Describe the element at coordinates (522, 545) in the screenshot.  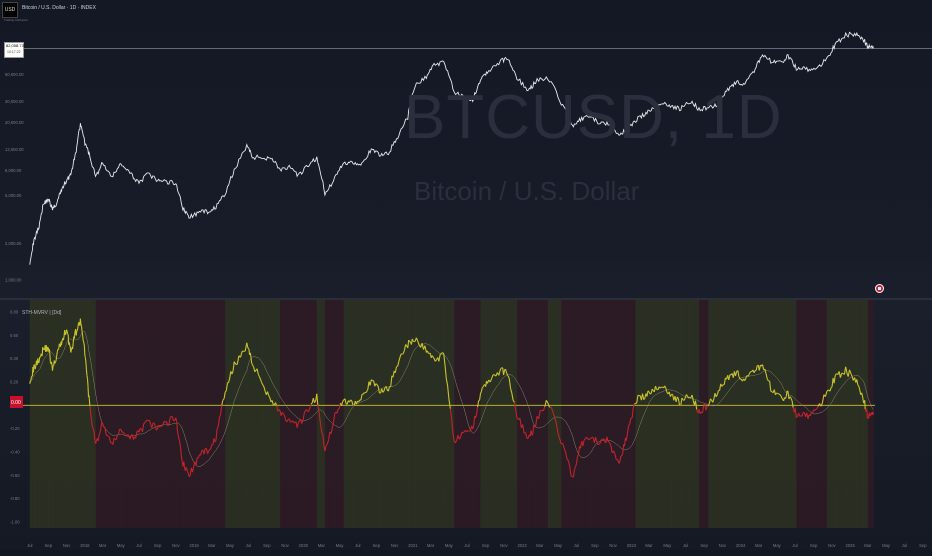
I see `time-axis-label: 2022` at that location.